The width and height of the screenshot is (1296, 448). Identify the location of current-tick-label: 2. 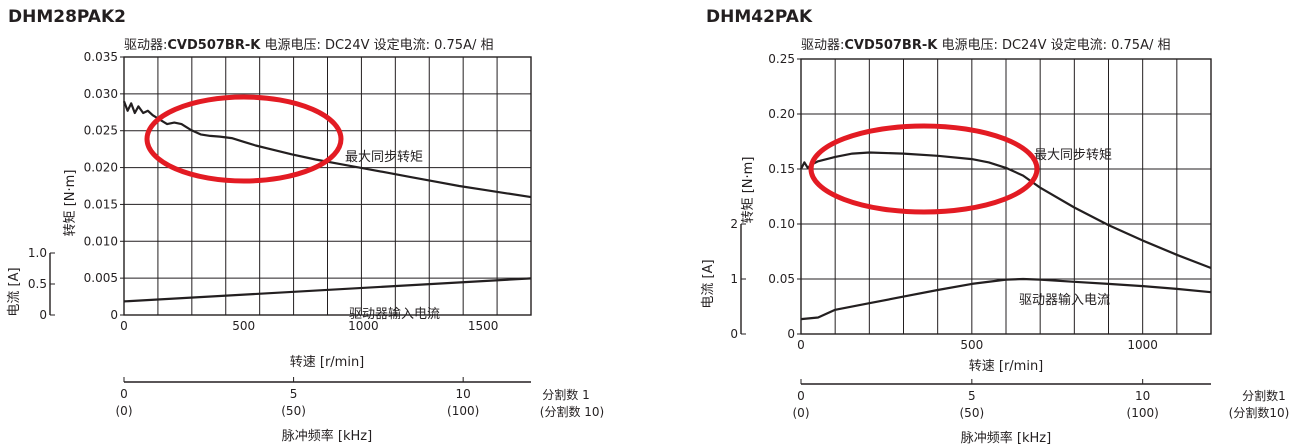
(734, 224).